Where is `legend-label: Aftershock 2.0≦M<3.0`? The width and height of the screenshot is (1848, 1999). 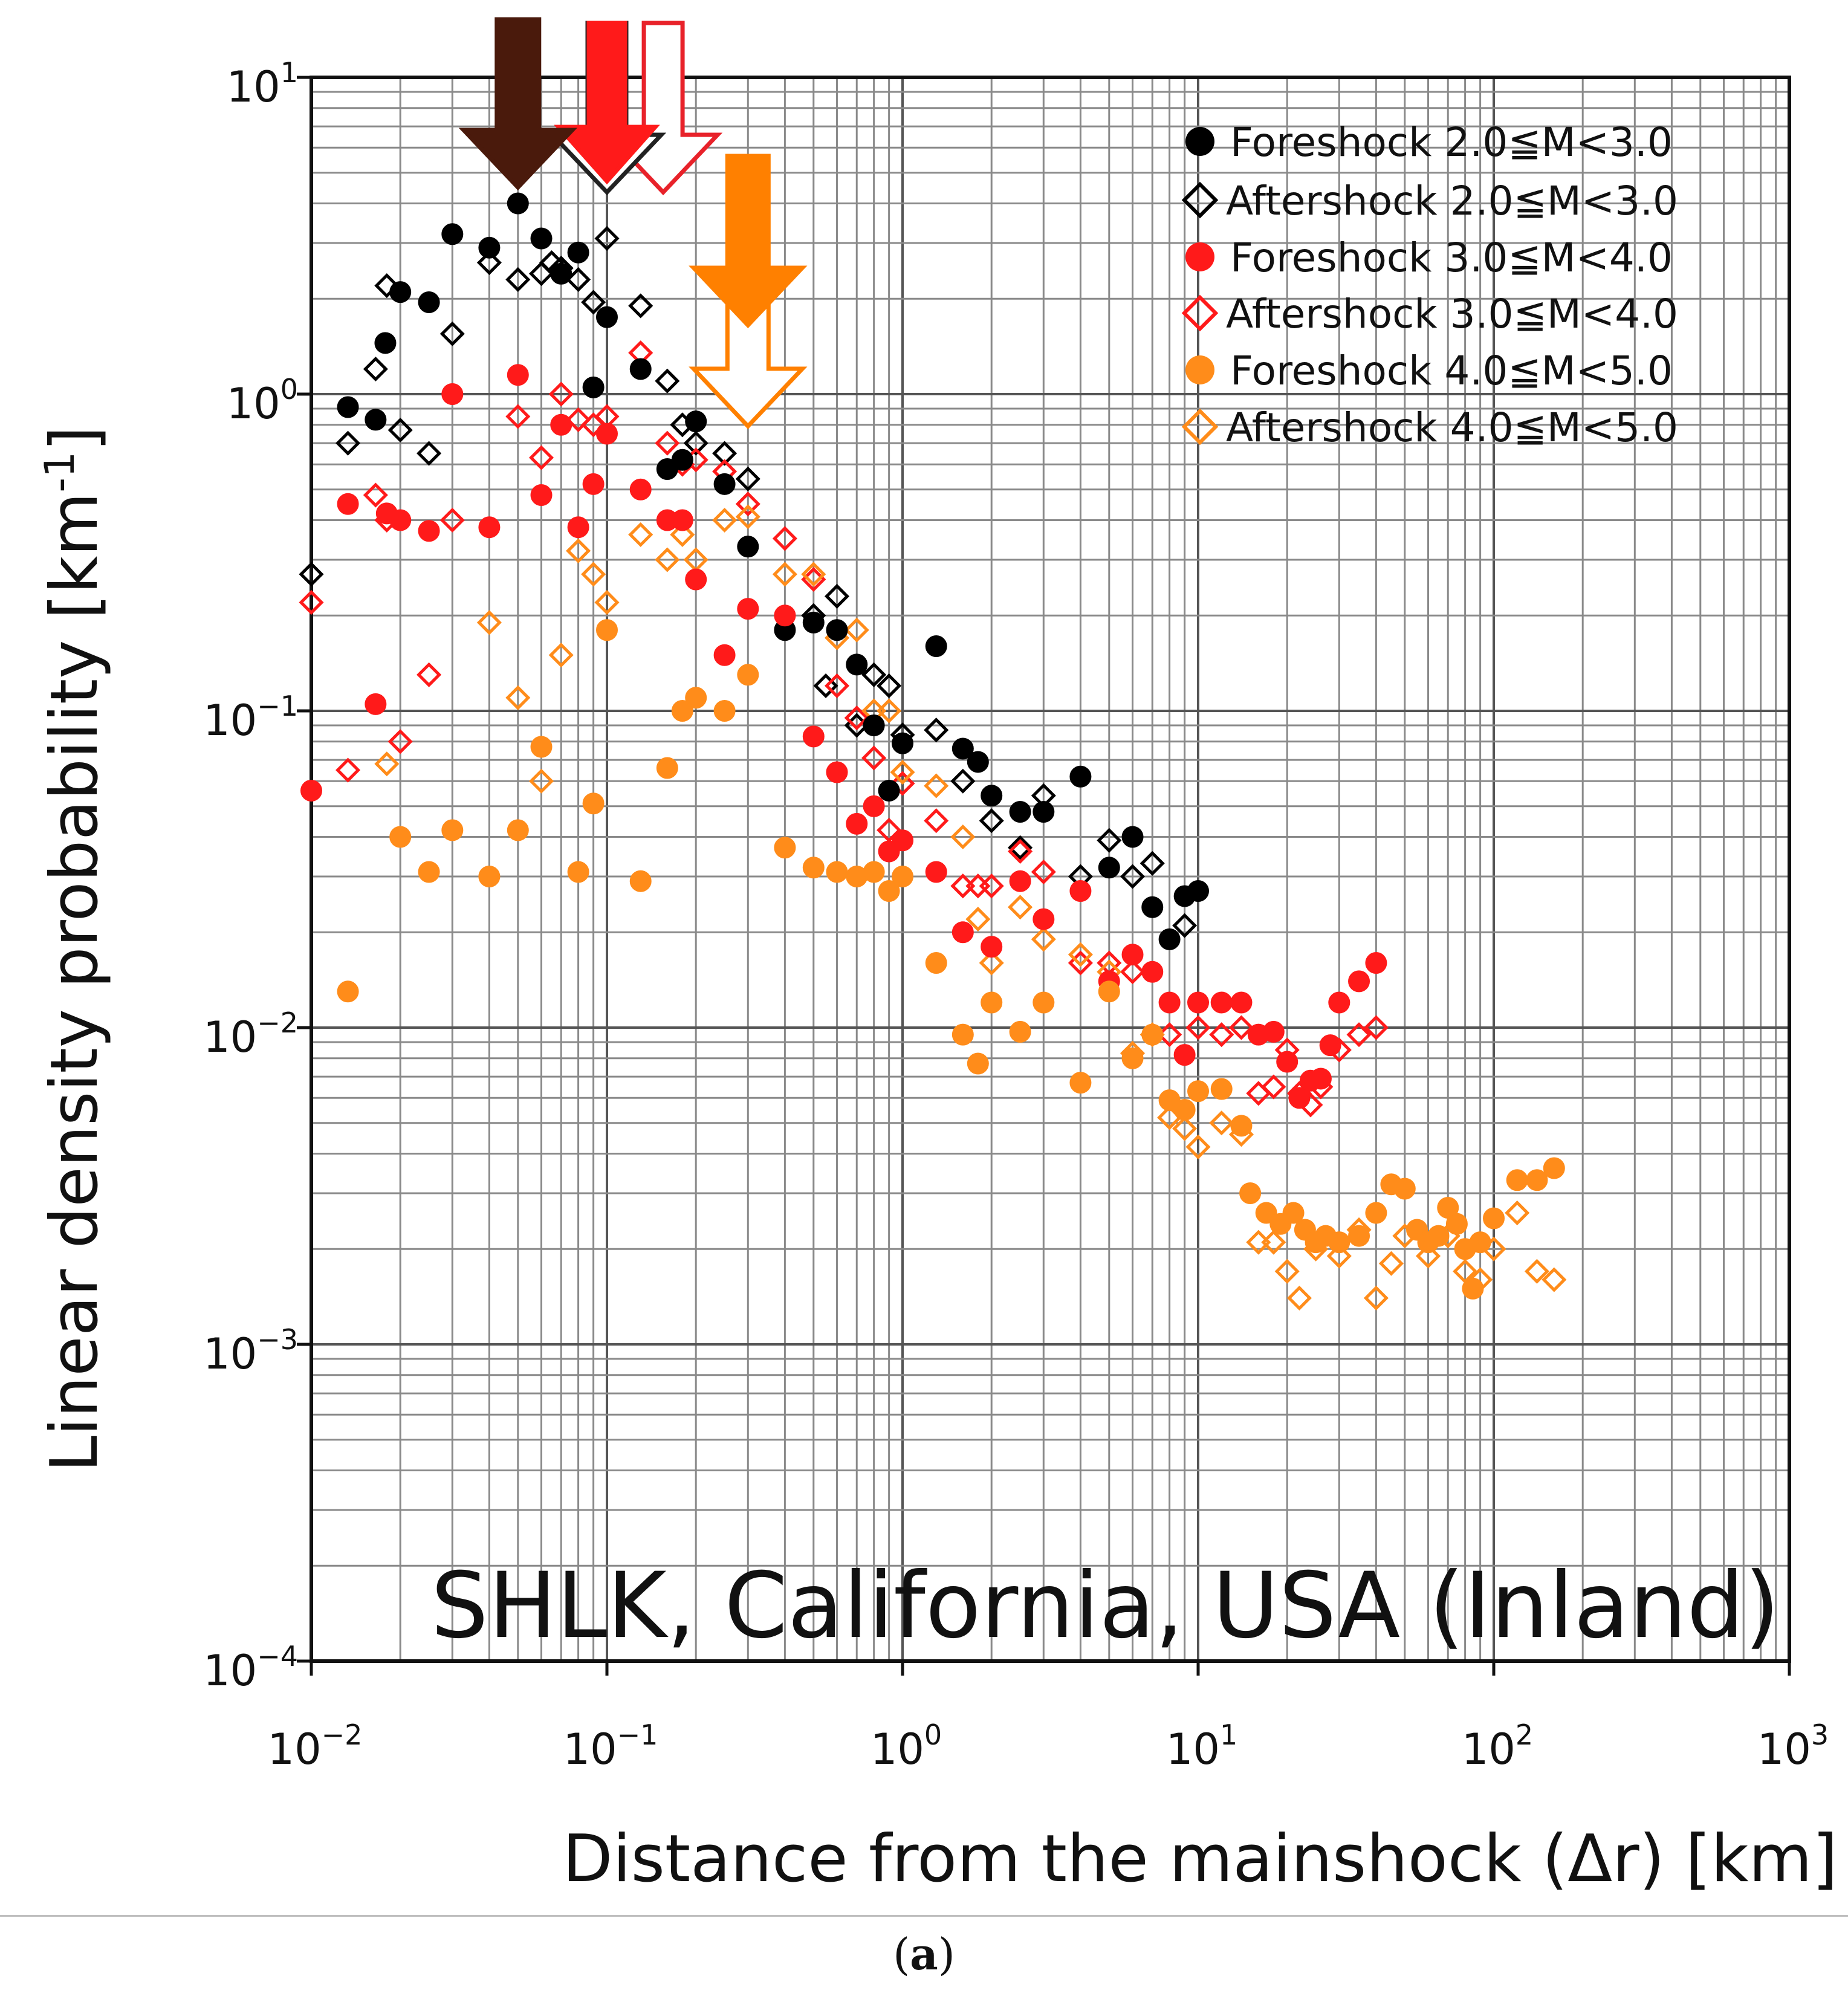
legend-label: Aftershock 2.0≦M<3.0 is located at coordinates (1452, 201).